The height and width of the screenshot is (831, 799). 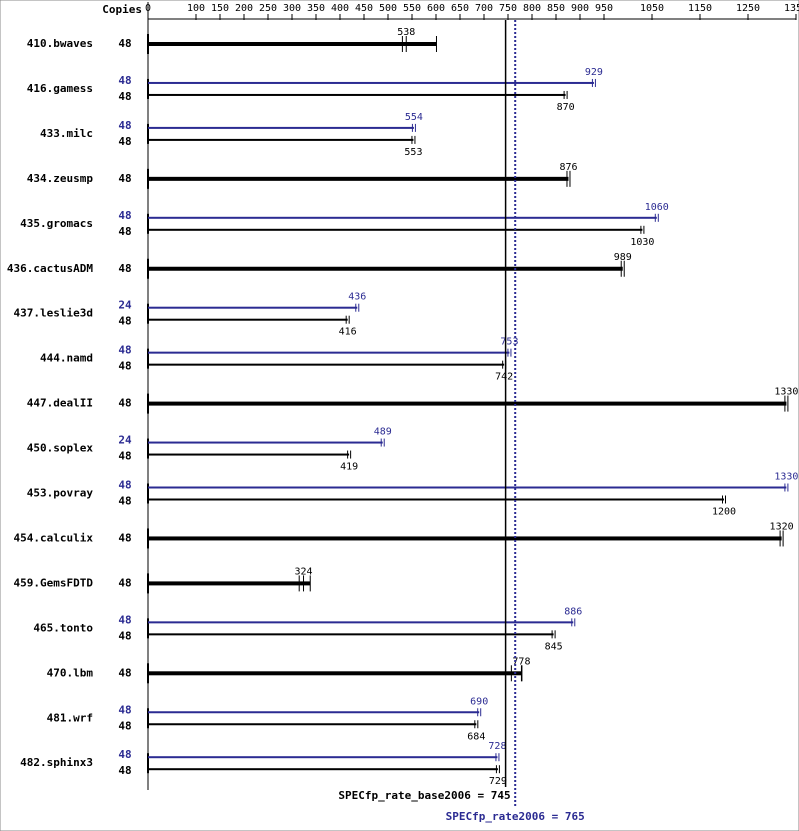 I want to click on base-value-label: 553, so click(x=413, y=152).